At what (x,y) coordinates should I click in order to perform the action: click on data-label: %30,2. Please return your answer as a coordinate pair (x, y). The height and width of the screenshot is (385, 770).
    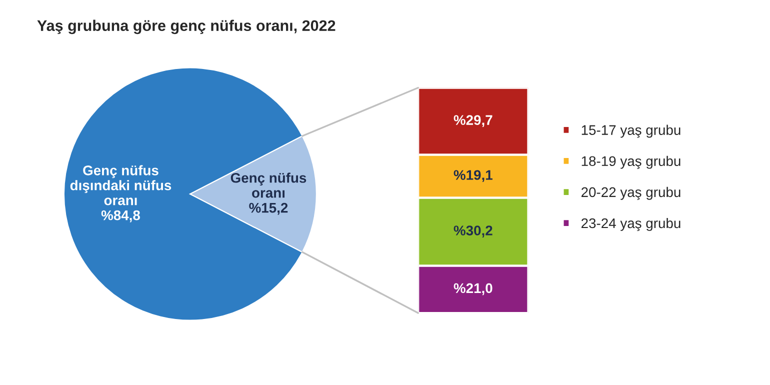
    Looking at the image, I should click on (473, 232).